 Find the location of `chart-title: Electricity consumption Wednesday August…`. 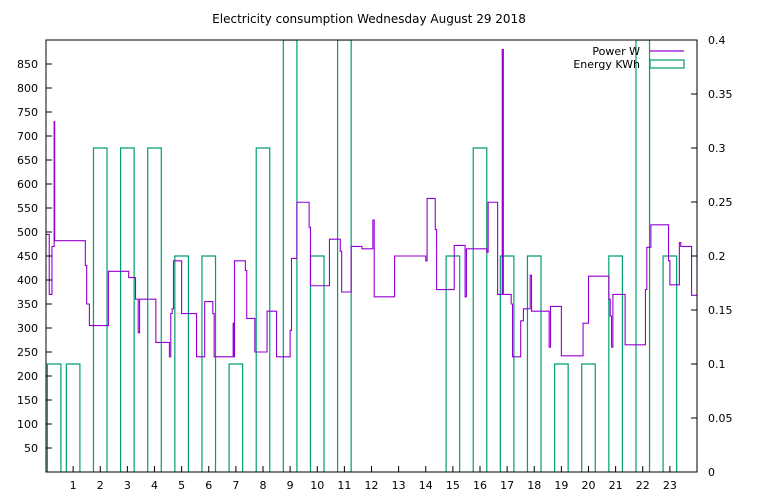

chart-title: Electricity consumption Wednesday August… is located at coordinates (369, 19).